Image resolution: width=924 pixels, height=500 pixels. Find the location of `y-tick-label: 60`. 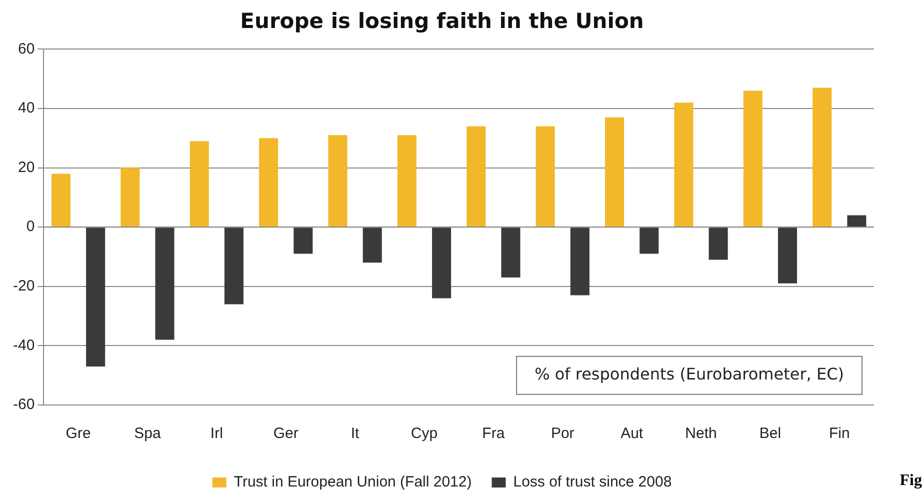

y-tick-label: 60 is located at coordinates (26, 49).